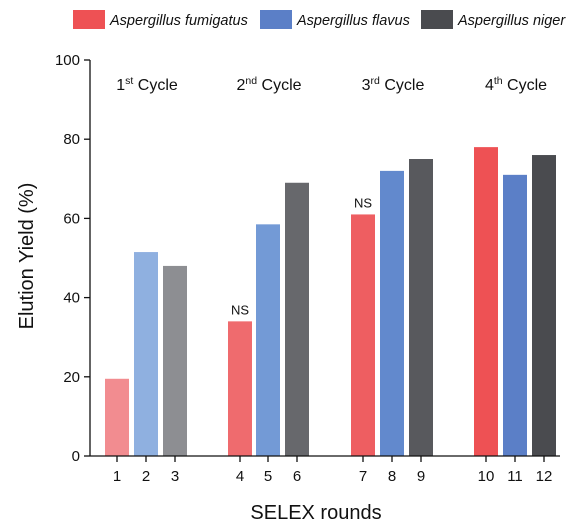 This screenshot has width=574, height=527. What do you see at coordinates (71, 298) in the screenshot?
I see `y-tick-label: 40` at bounding box center [71, 298].